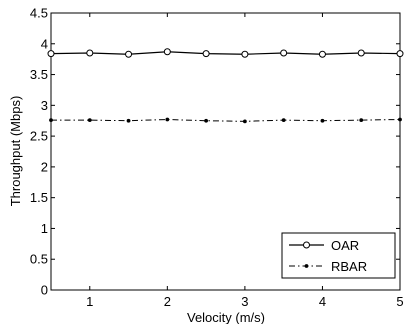 The width and height of the screenshot is (407, 324). I want to click on legend-box, so click(338, 255).